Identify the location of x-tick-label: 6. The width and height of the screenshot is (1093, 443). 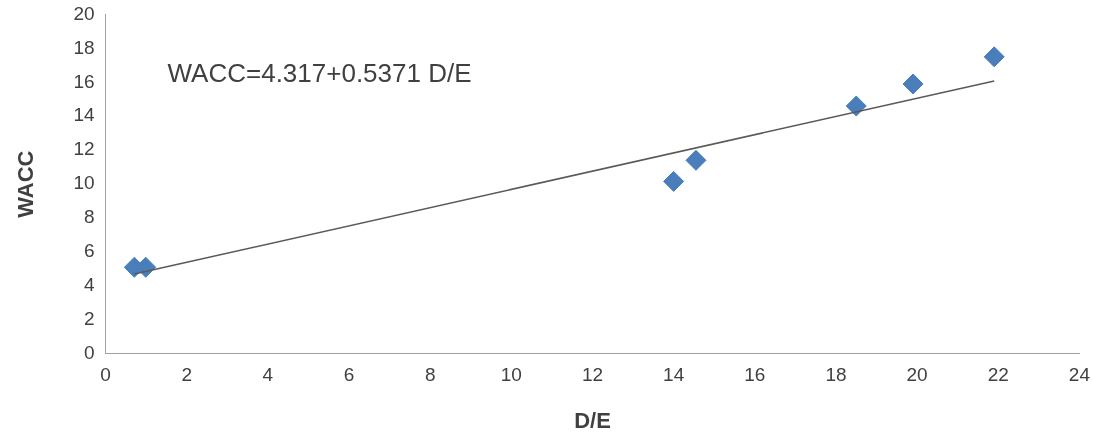
(349, 375).